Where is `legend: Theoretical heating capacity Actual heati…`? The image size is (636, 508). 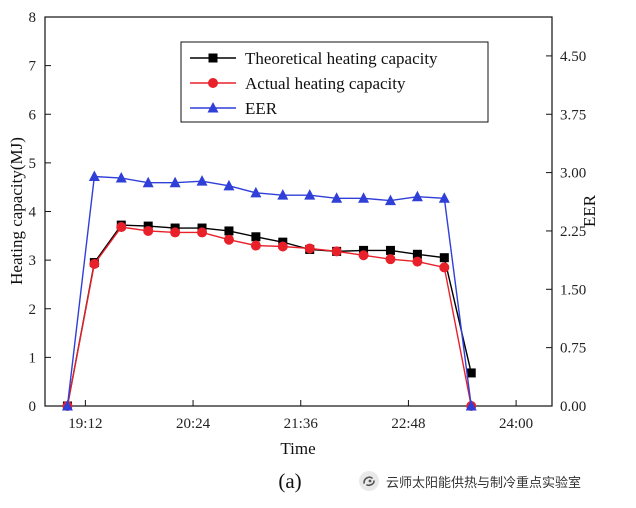
legend: Theoretical heating capacity Actual heati… is located at coordinates (334, 82).